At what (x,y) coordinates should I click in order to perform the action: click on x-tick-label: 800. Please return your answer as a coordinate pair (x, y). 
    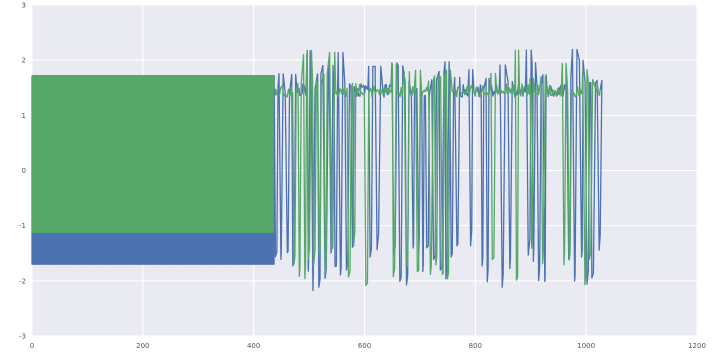
    Looking at the image, I should click on (475, 346).